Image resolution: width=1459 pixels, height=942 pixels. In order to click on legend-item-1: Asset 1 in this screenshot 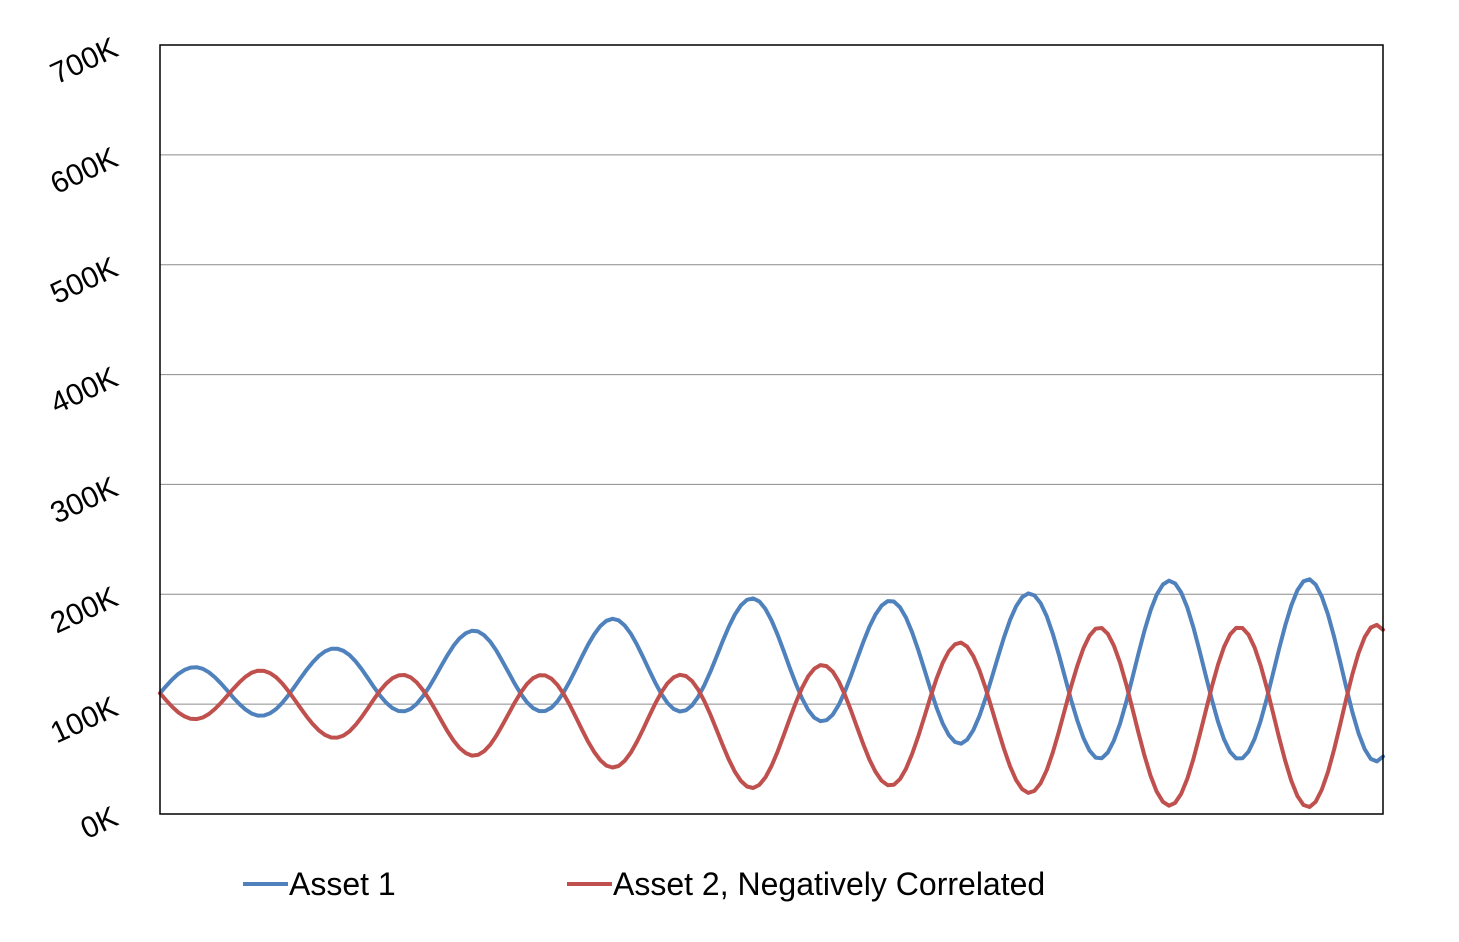, I will do `click(319, 884)`.